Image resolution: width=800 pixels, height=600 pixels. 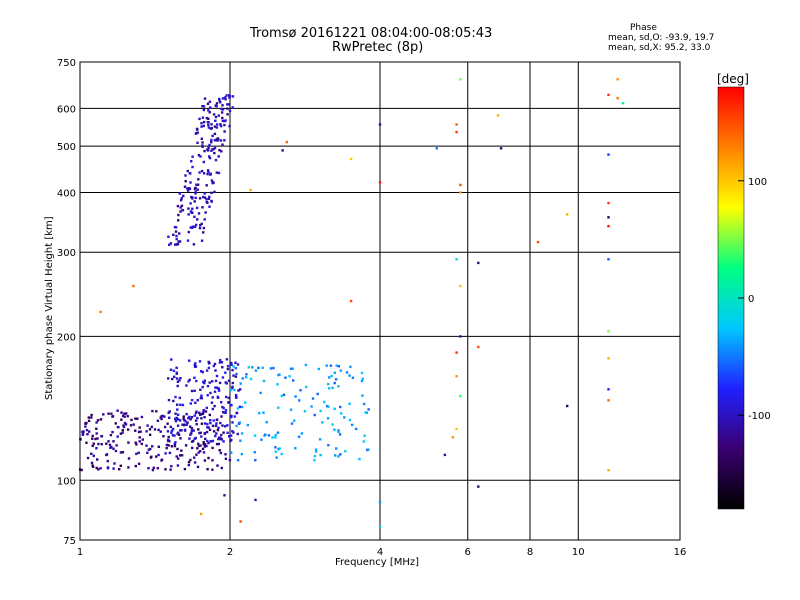 I want to click on x-tick-label: 4, so click(x=380, y=552).